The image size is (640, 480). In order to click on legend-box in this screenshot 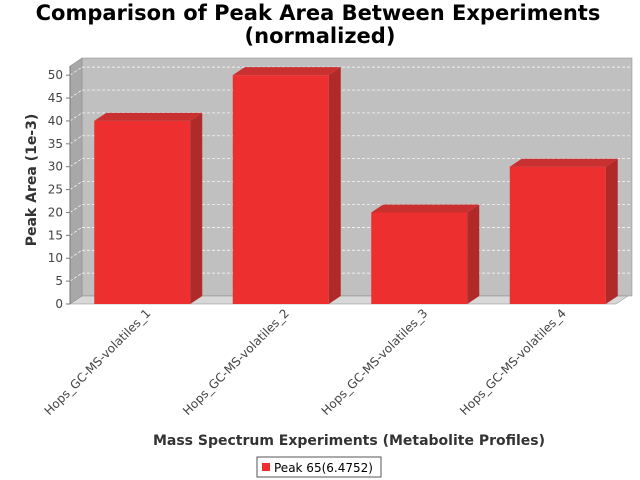, I will do `click(319, 467)`.